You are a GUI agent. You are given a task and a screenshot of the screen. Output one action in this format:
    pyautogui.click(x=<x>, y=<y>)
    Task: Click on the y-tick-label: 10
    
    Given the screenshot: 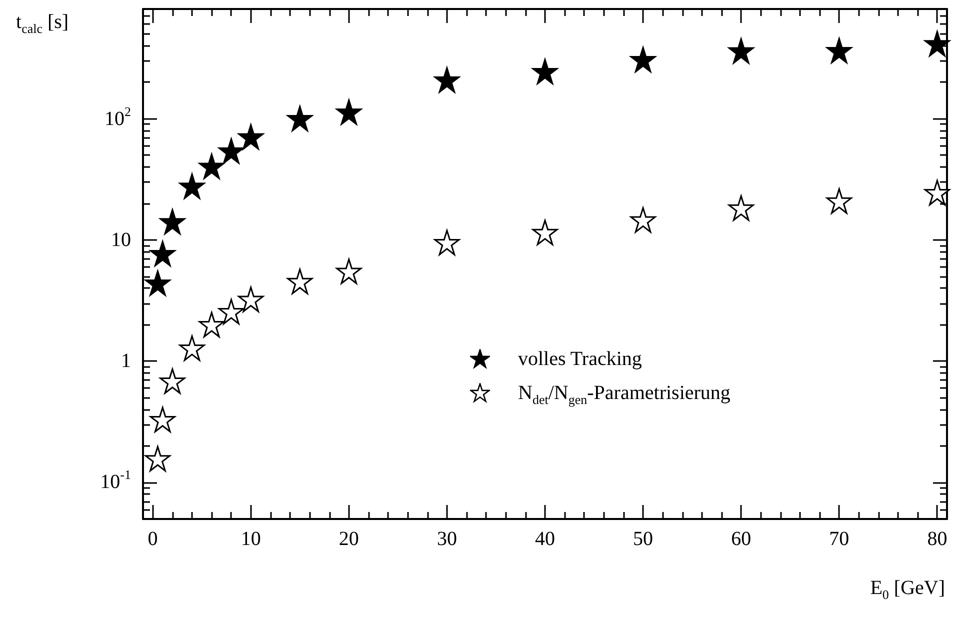 What is the action you would take?
    pyautogui.click(x=121, y=239)
    